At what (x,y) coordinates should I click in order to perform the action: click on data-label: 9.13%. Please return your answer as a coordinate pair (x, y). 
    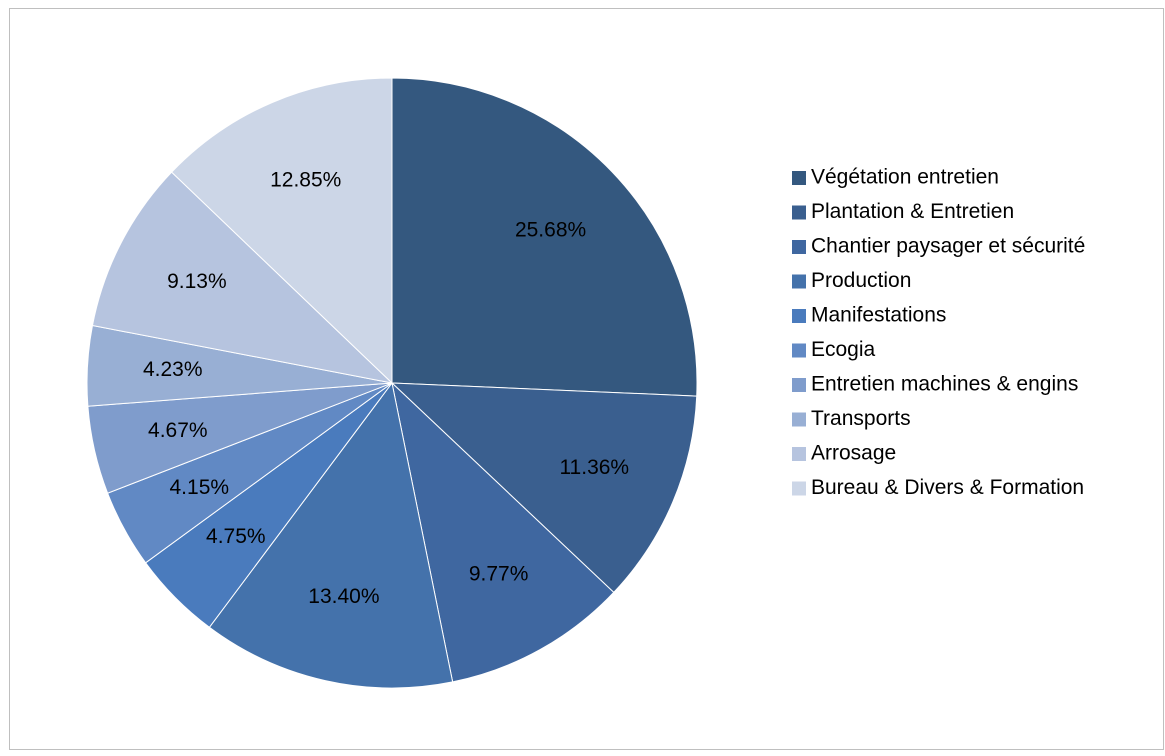
    Looking at the image, I should click on (197, 281).